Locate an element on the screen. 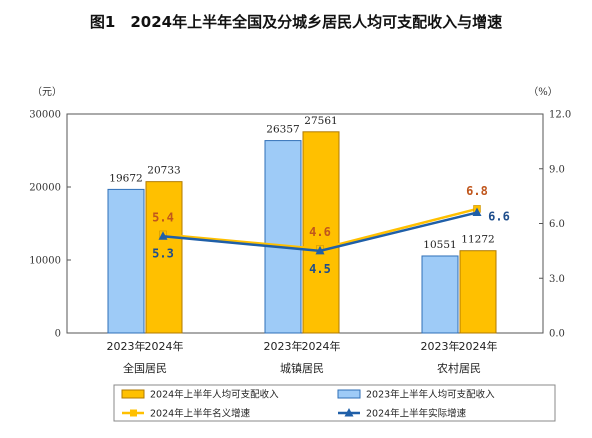  legend-label: 2024年上半年实际增速 is located at coordinates (416, 414).